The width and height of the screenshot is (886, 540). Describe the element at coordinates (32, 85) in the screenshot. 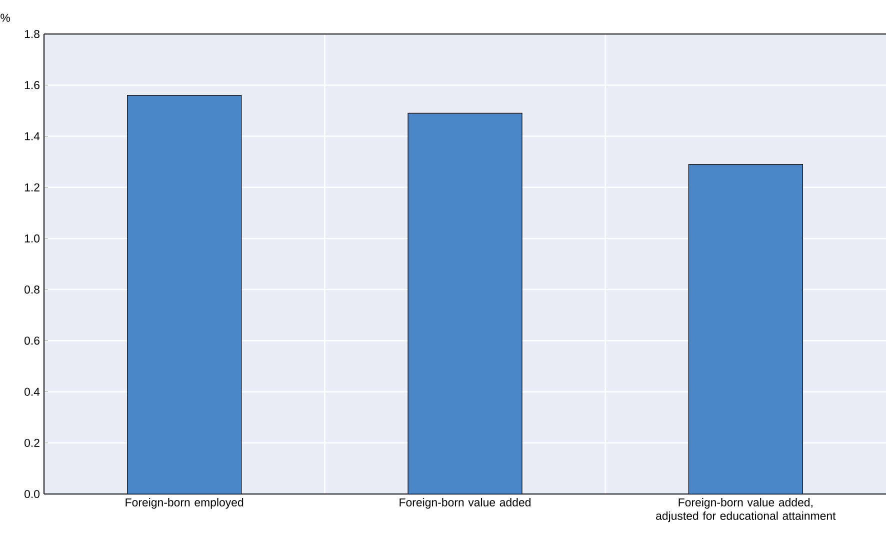

I see `y-tick-label: 1.6` at that location.